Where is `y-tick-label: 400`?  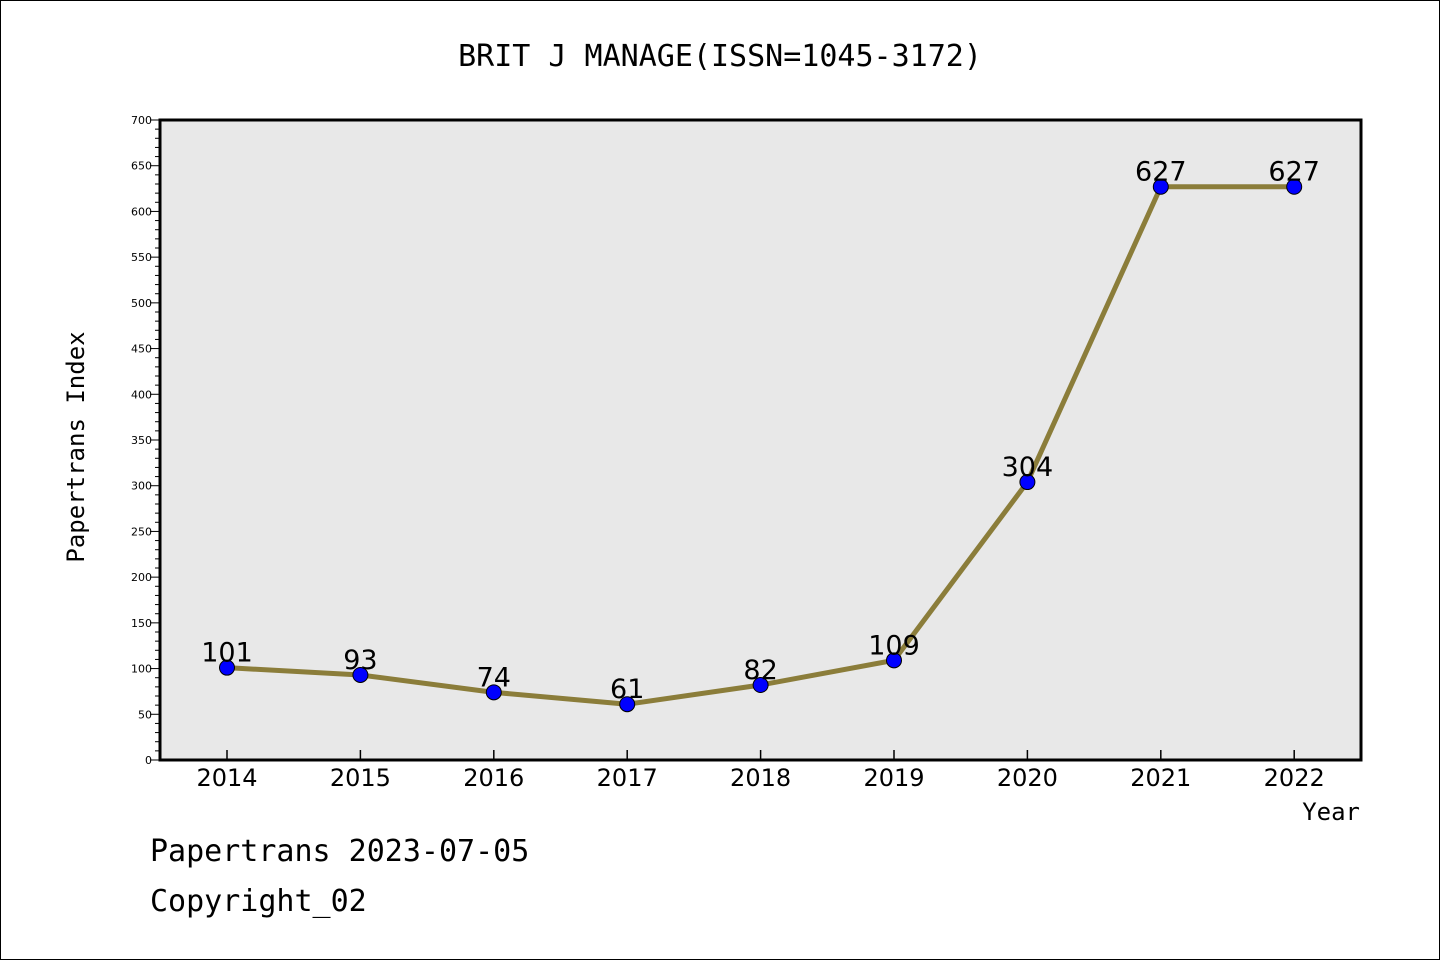 y-tick-label: 400 is located at coordinates (141, 394).